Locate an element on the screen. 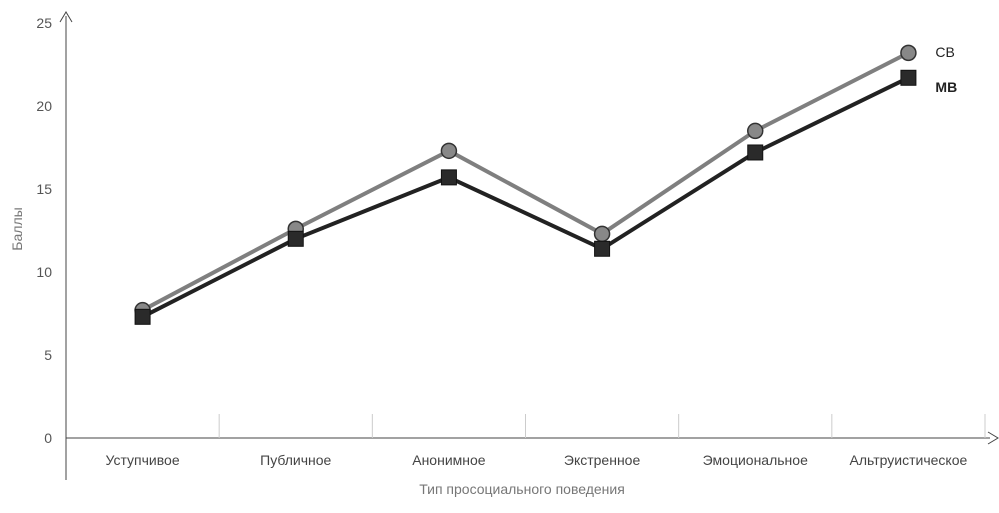 Image resolution: width=999 pixels, height=513 pixels. y-tick-label: 25 is located at coordinates (44, 23).